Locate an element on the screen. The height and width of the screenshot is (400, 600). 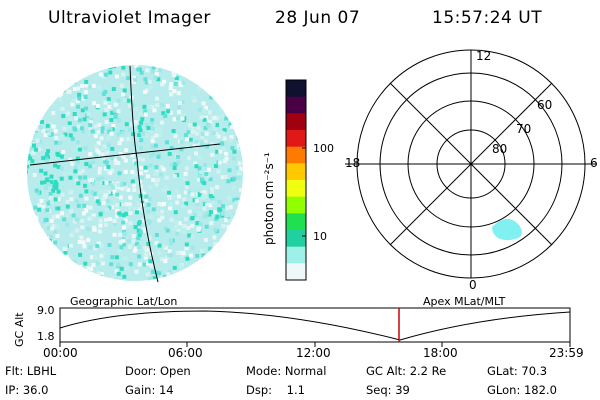
colorbar-segment is located at coordinates (296, 255).